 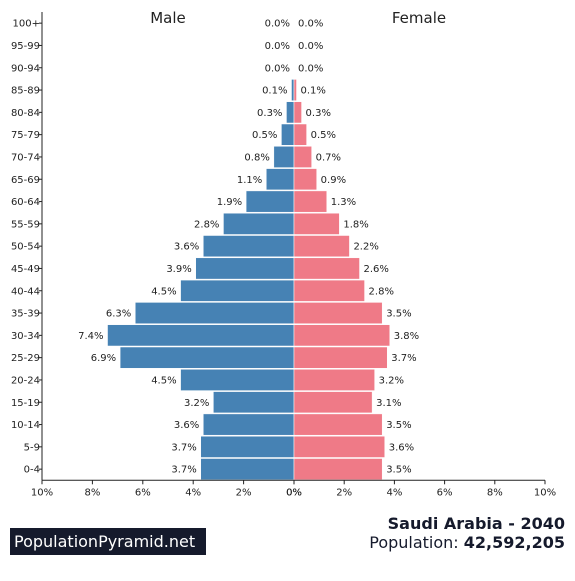 What do you see at coordinates (229, 202) in the screenshot?
I see `male-value-label: 1.9%` at bounding box center [229, 202].